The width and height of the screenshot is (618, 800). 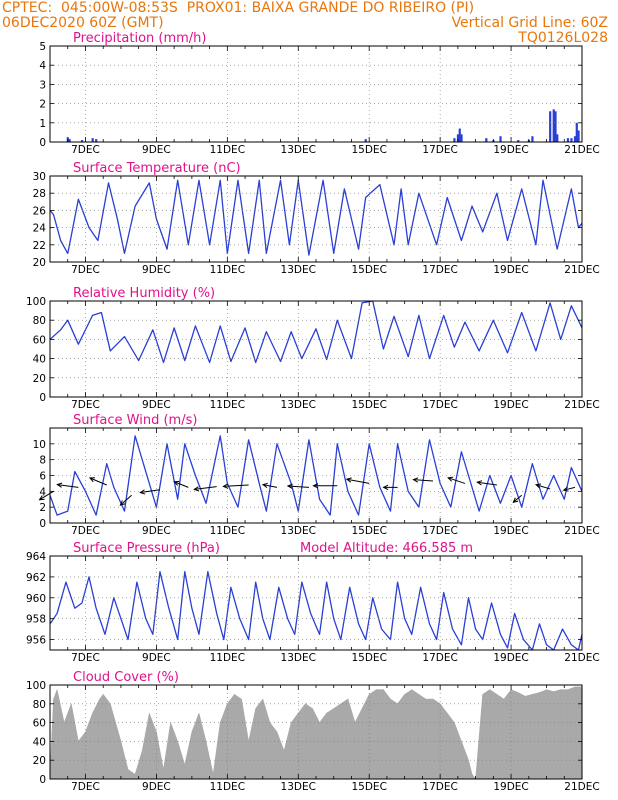 I want to click on header-init-time: 06DEC2020 60Z (GMT), so click(x=83, y=23).